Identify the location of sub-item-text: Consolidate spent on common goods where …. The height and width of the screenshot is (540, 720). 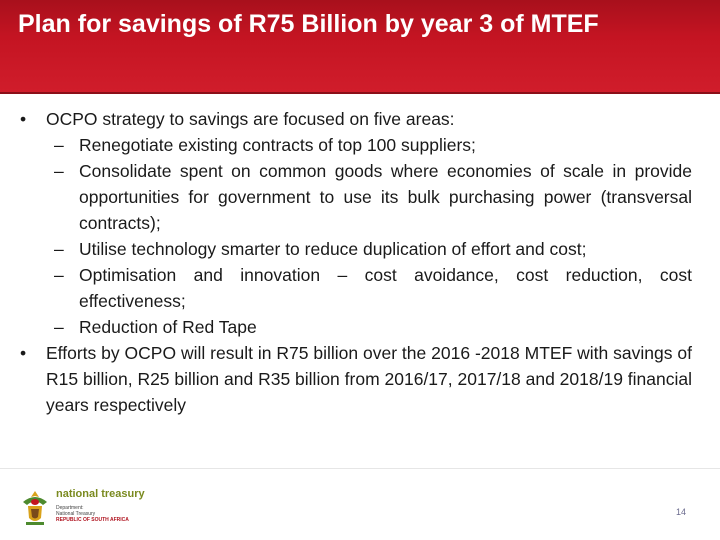
(385, 197).